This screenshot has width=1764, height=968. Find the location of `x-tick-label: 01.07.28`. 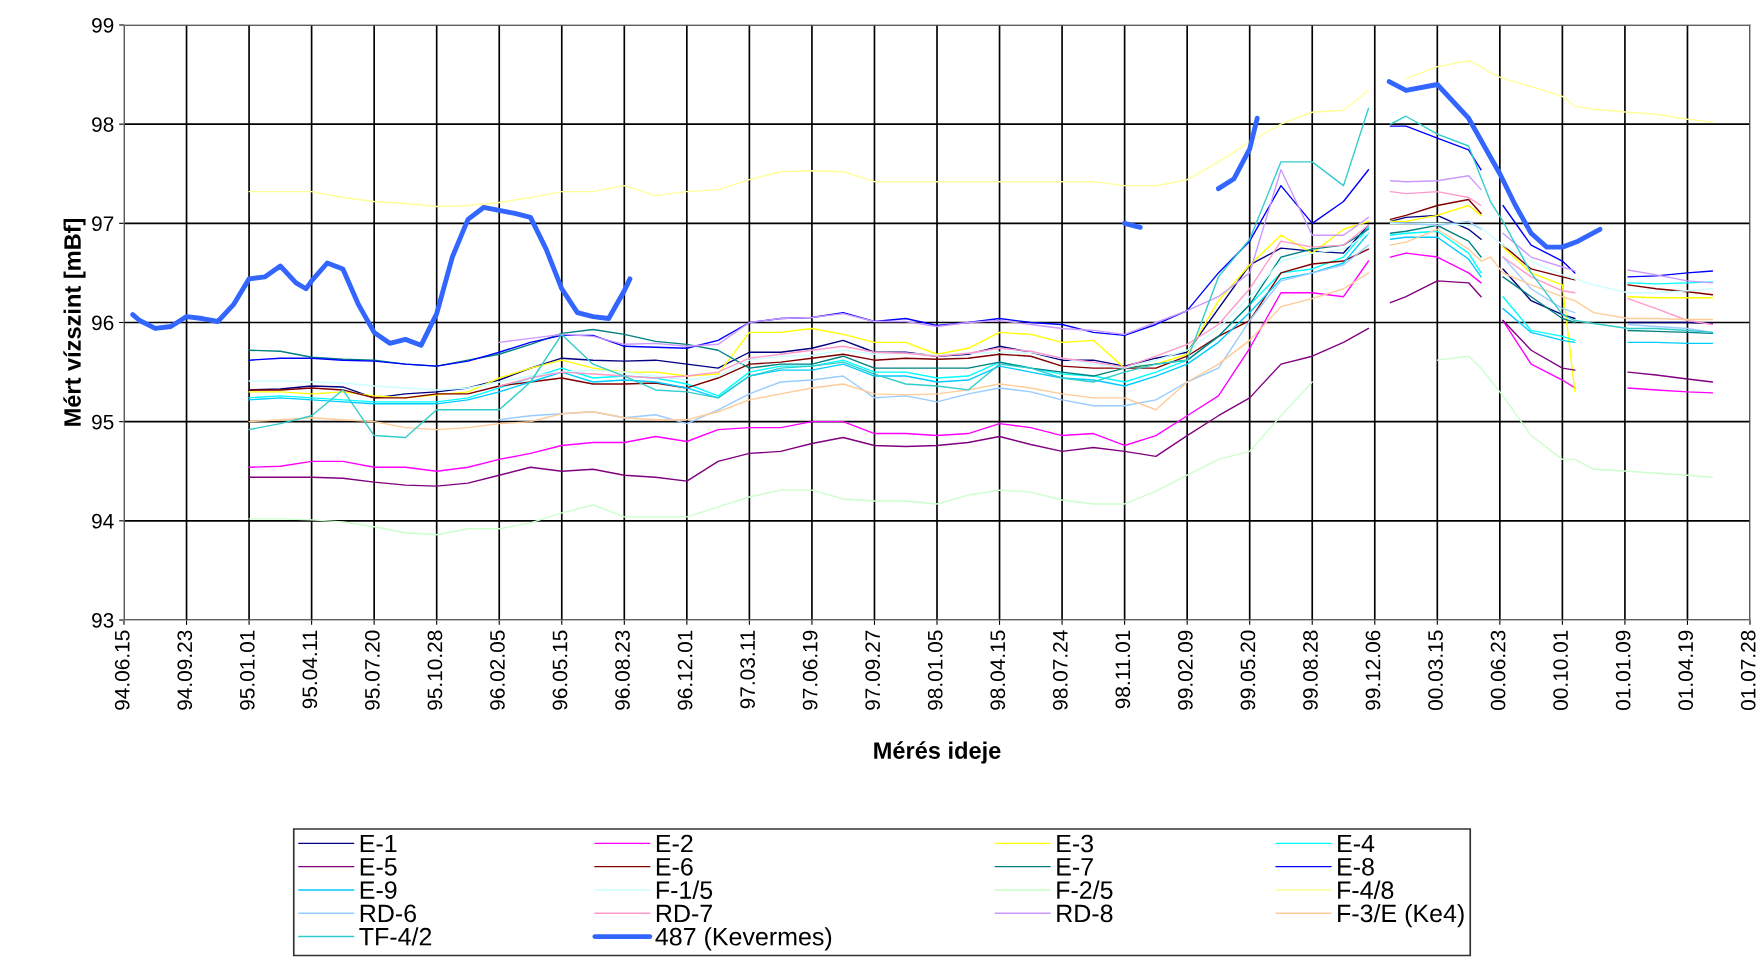

x-tick-label: 01.07.28 is located at coordinates (1748, 670).